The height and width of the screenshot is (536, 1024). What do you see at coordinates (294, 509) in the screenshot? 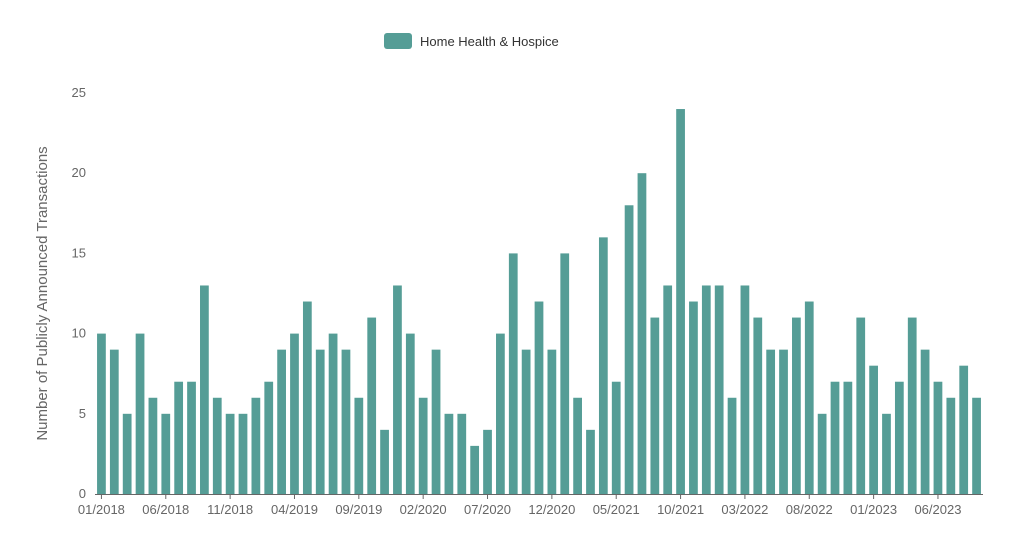
I see `x-tick-label: 04/2019` at bounding box center [294, 509].